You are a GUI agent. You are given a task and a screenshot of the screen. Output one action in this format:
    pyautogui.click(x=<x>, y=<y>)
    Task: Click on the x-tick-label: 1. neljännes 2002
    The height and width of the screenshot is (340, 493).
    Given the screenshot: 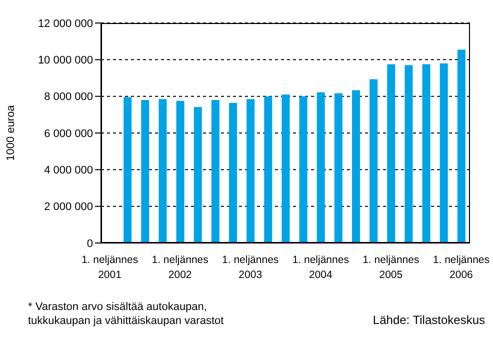 What is the action you would take?
    pyautogui.click(x=180, y=267)
    